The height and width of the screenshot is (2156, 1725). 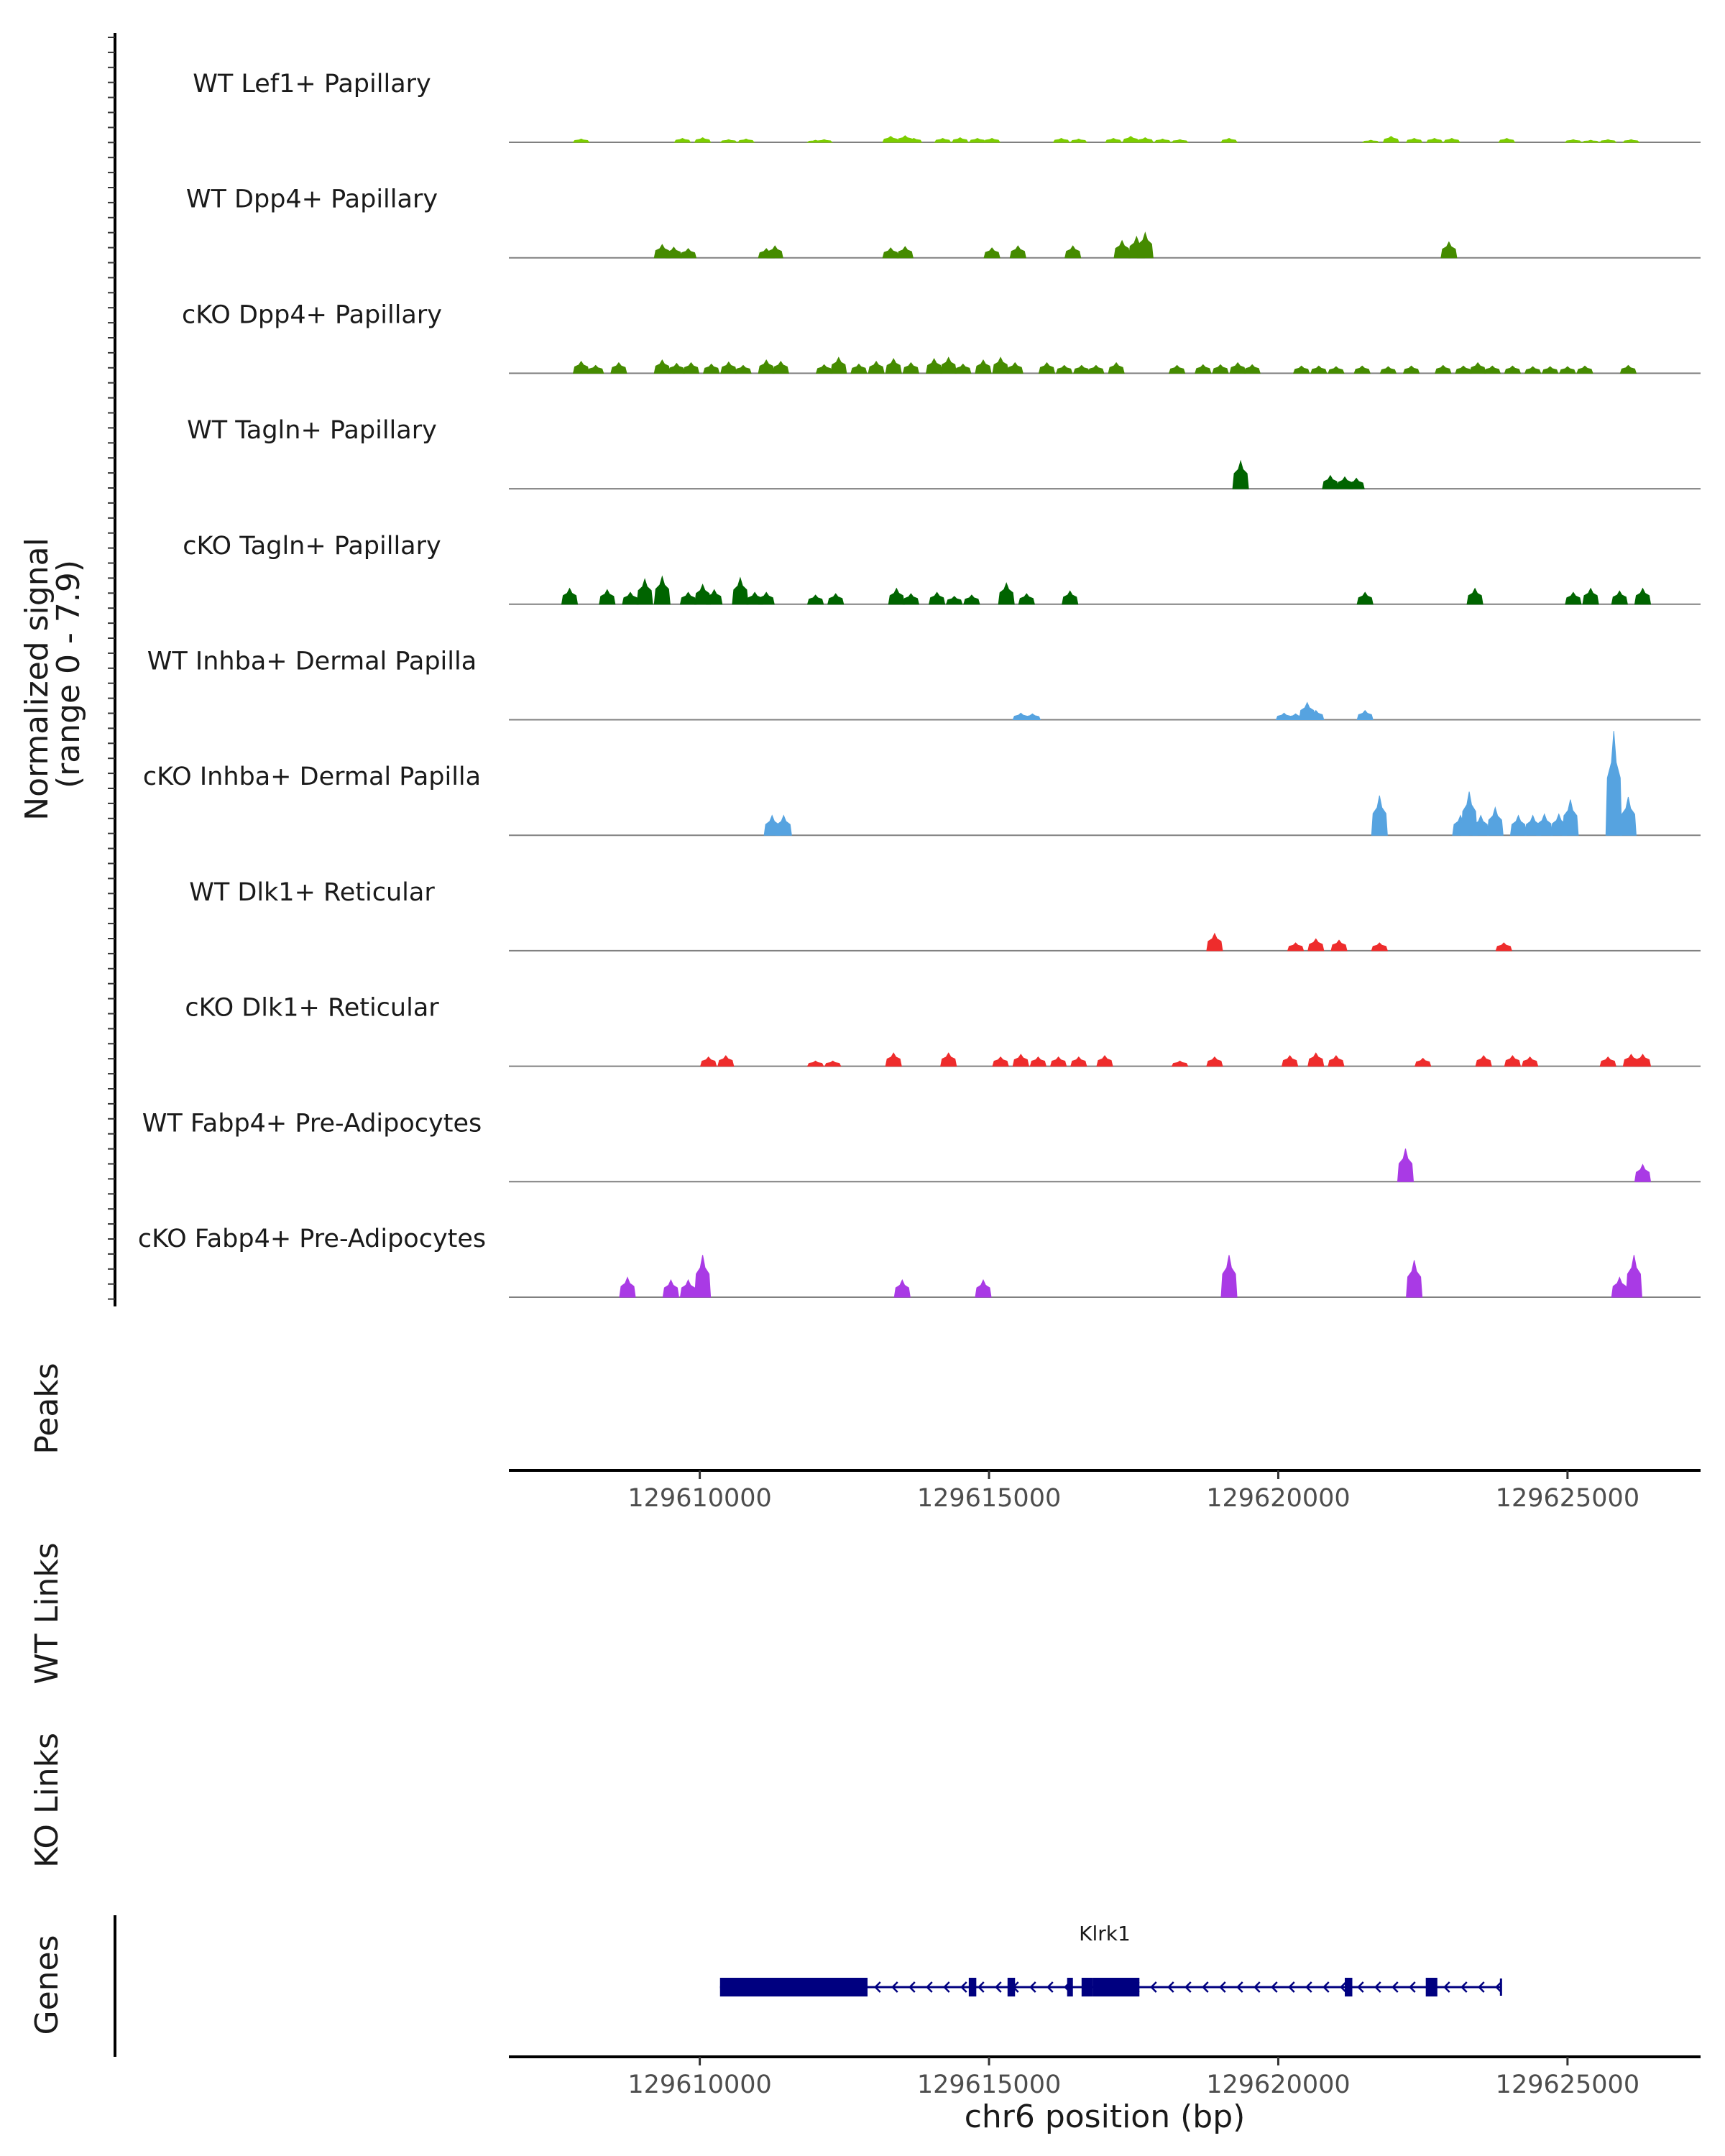 What do you see at coordinates (1567, 2084) in the screenshot?
I see `x-tick-label: 129625000` at bounding box center [1567, 2084].